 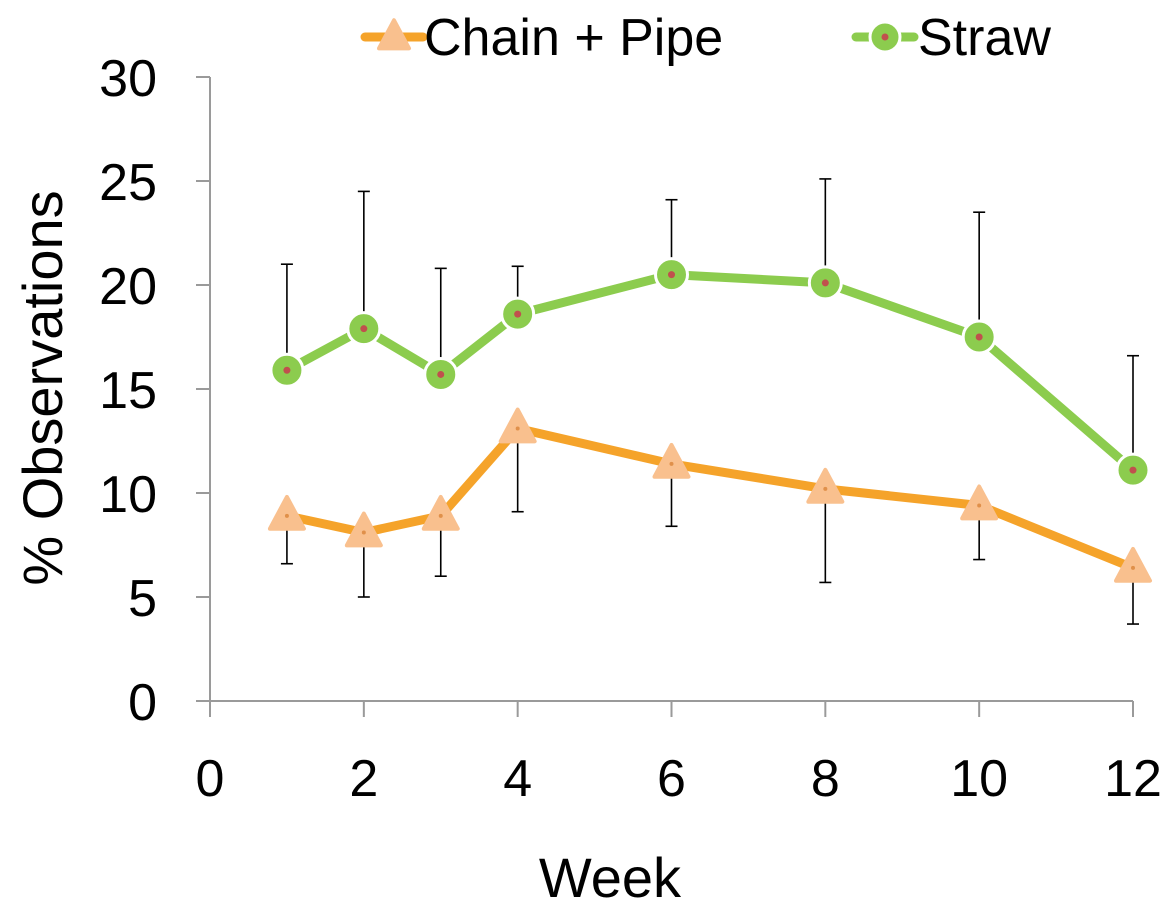 I want to click on y-tick-label: 25, so click(x=128, y=183).